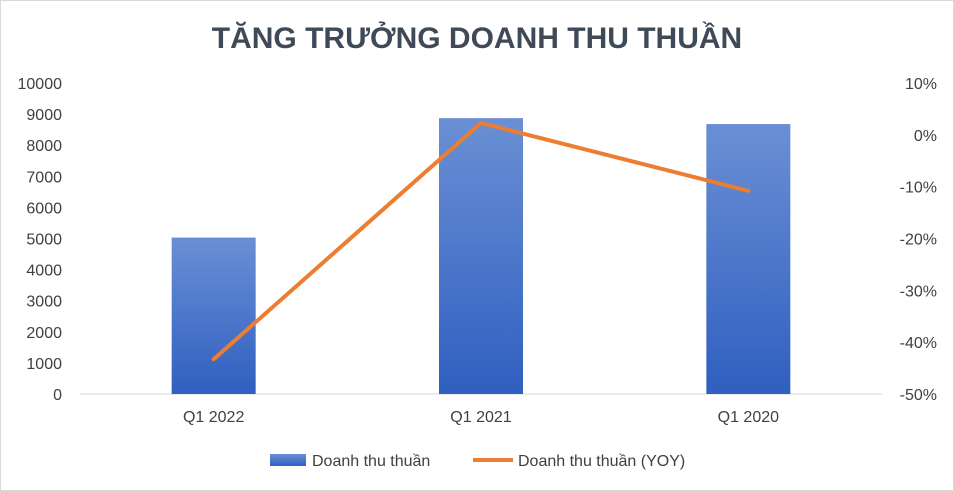 The image size is (954, 491). Describe the element at coordinates (44, 364) in the screenshot. I see `left-tick-label: 1000` at that location.